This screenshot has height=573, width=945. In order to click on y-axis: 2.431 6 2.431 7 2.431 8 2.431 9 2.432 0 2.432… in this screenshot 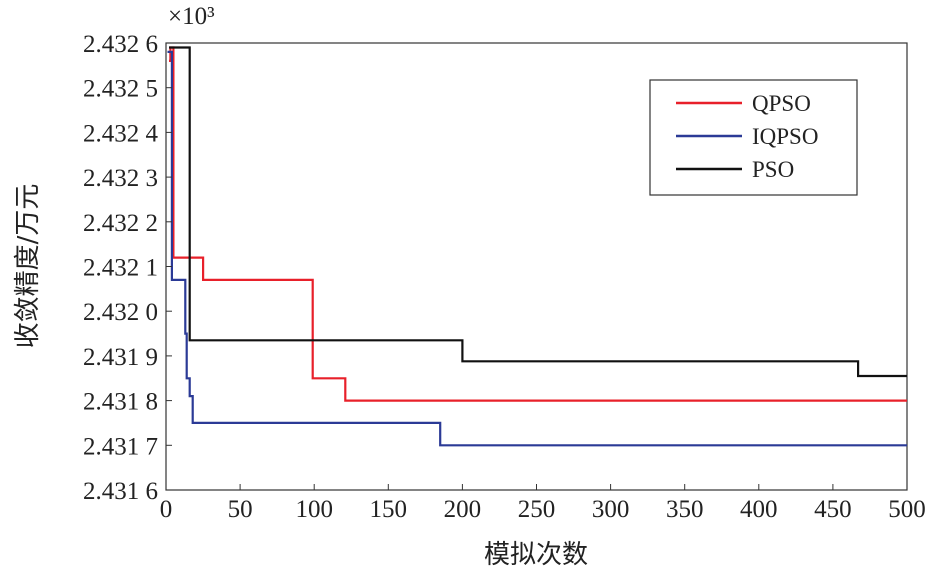, I will do `click(127, 268)`.